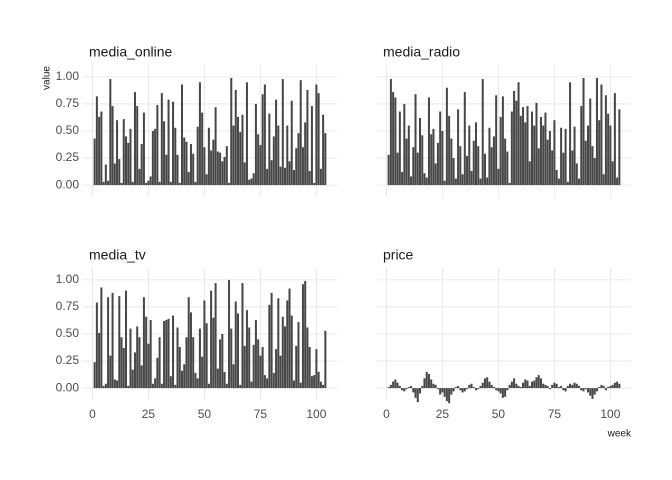 The width and height of the screenshot is (672, 480). What do you see at coordinates (499, 414) in the screenshot?
I see `x-tick-label: 50` at bounding box center [499, 414].